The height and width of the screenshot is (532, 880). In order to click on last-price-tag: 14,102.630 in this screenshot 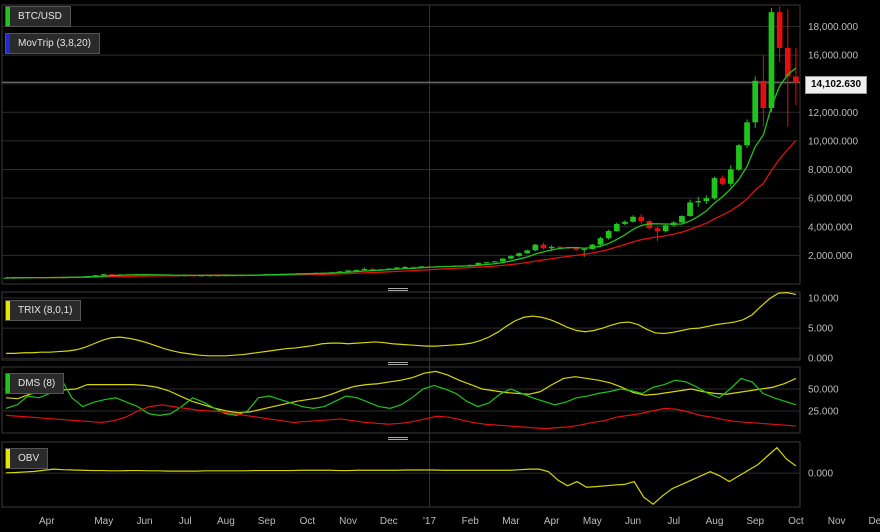, I will do `click(836, 85)`.